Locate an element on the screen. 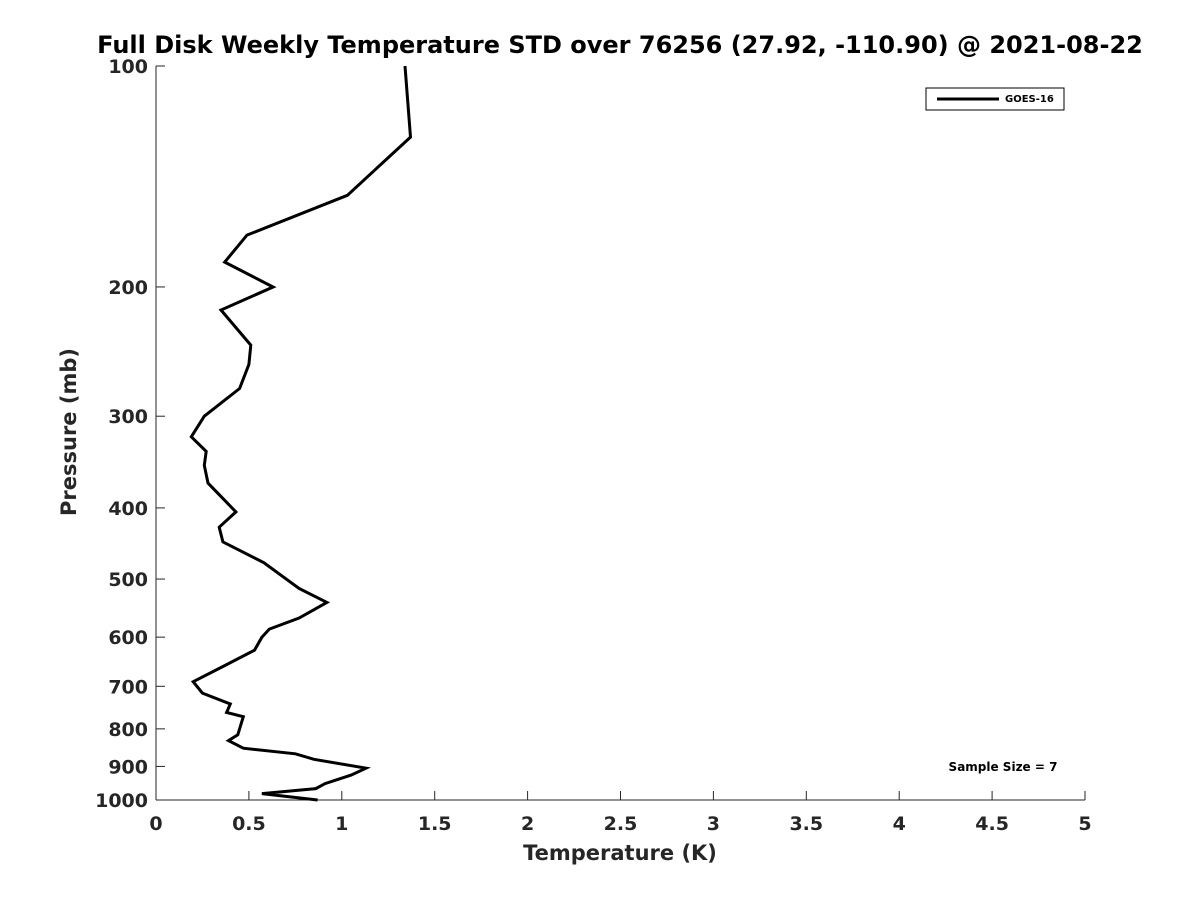 The width and height of the screenshot is (1200, 900). y-tick-label: 100 is located at coordinates (128, 67).